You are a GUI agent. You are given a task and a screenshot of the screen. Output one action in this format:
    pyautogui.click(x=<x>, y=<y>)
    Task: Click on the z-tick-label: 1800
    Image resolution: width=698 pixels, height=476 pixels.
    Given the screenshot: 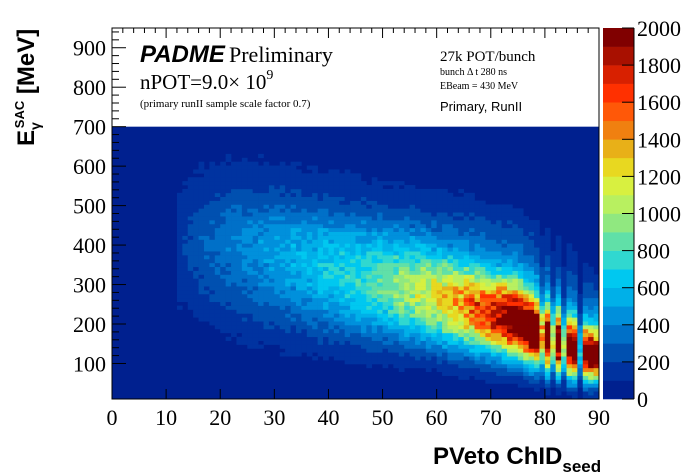 What is the action you would take?
    pyautogui.click(x=659, y=65)
    